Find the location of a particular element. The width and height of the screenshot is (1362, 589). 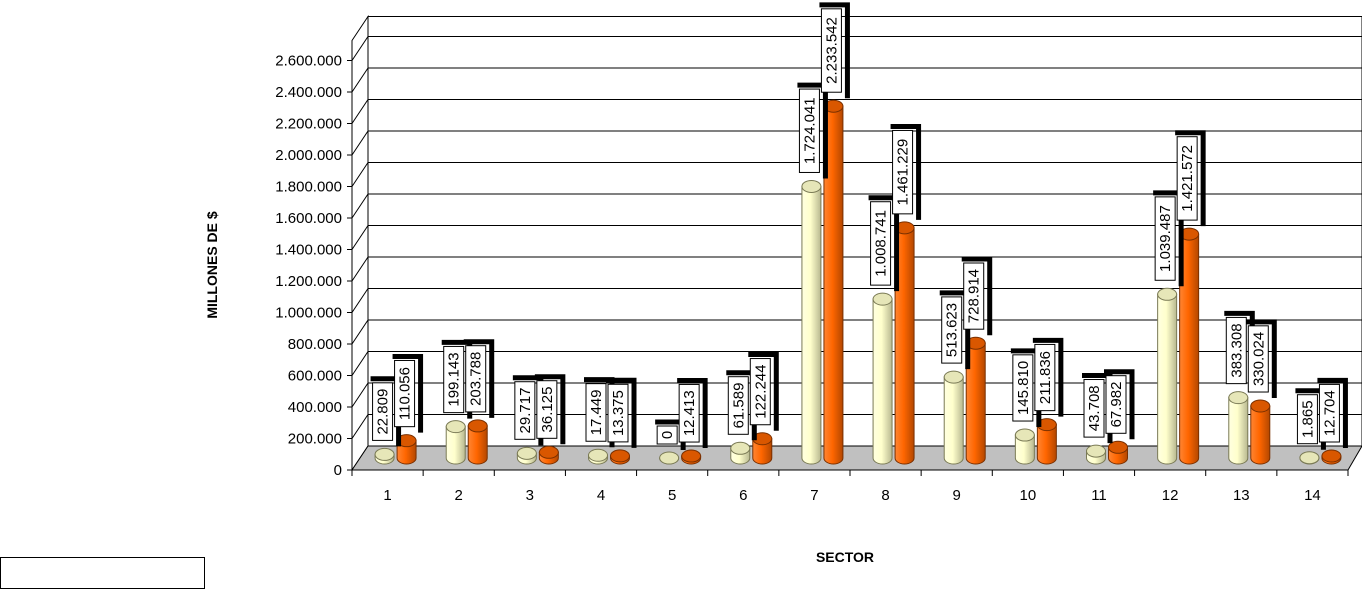

x-tick-label: 5 is located at coordinates (672, 495).